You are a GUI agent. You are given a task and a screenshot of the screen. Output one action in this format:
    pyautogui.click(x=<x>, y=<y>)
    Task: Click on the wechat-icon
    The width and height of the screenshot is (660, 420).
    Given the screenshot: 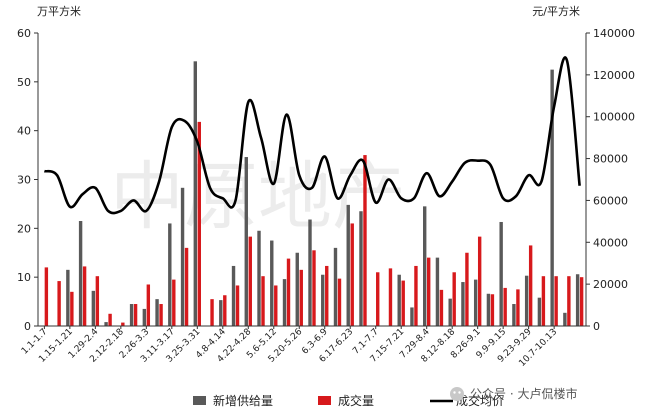 What is the action you would take?
    pyautogui.click(x=457, y=394)
    